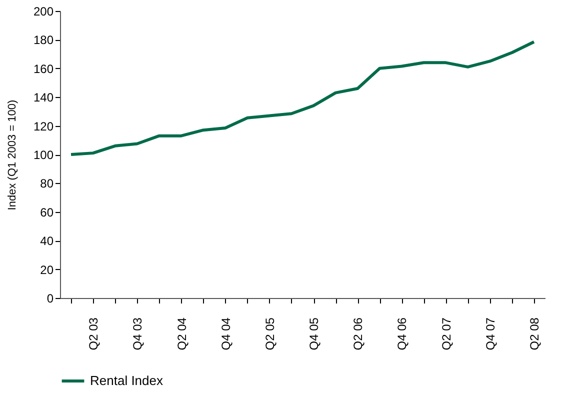  Describe the element at coordinates (12, 155) in the screenshot. I see `y-axis-title: Index (Q1 2003 = 100)` at that location.